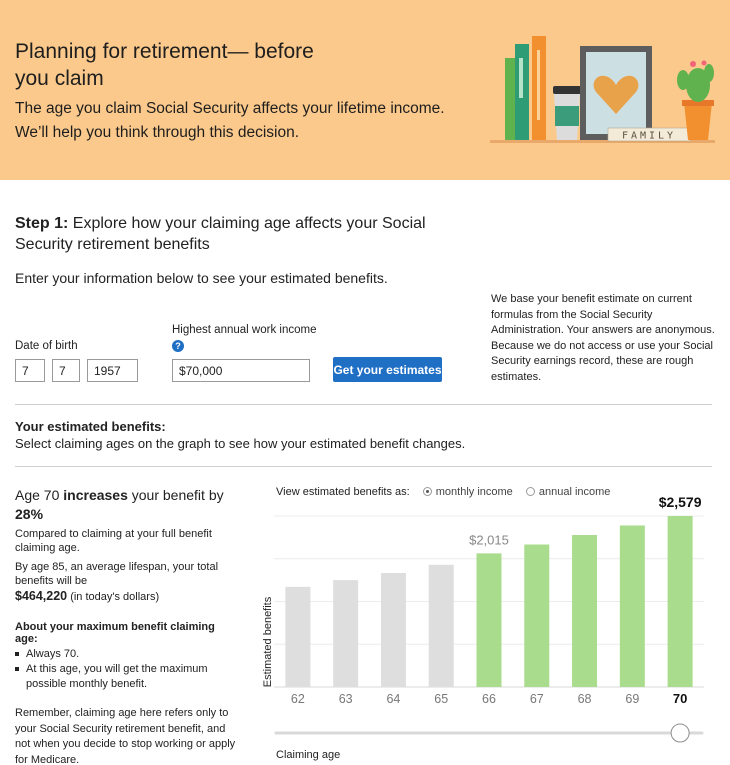 The image size is (730, 765). What do you see at coordinates (42, 223) in the screenshot?
I see `step-label: Step 1:` at bounding box center [42, 223].